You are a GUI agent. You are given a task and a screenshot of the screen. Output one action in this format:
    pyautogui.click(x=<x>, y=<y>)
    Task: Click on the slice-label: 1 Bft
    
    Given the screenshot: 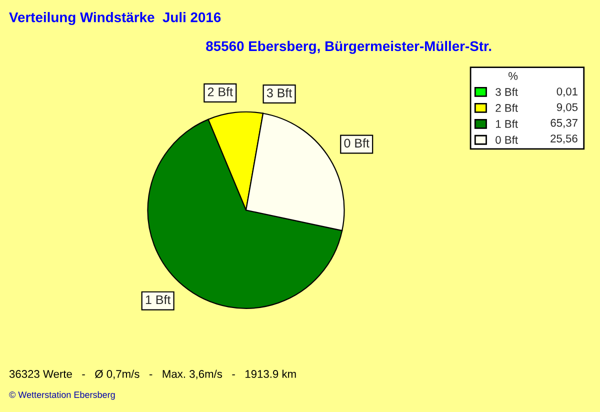 What is the action you would take?
    pyautogui.click(x=158, y=299)
    